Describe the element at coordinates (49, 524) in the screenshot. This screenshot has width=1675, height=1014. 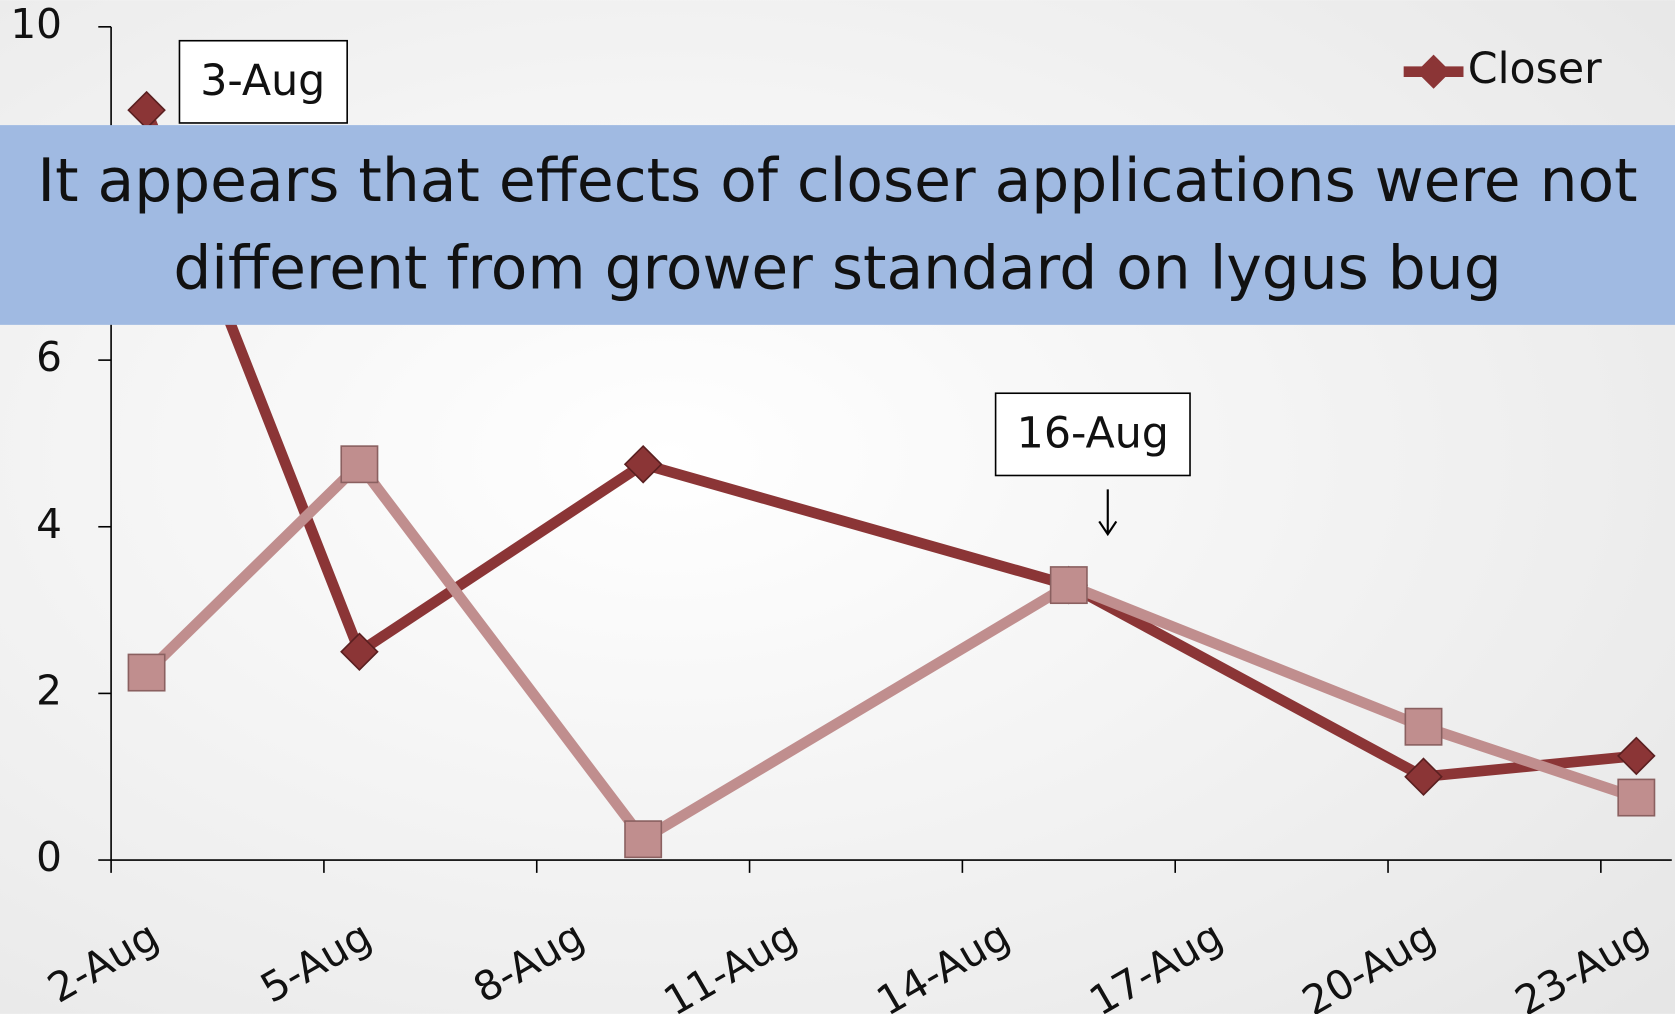
I see `y-tick-label: 4` at that location.